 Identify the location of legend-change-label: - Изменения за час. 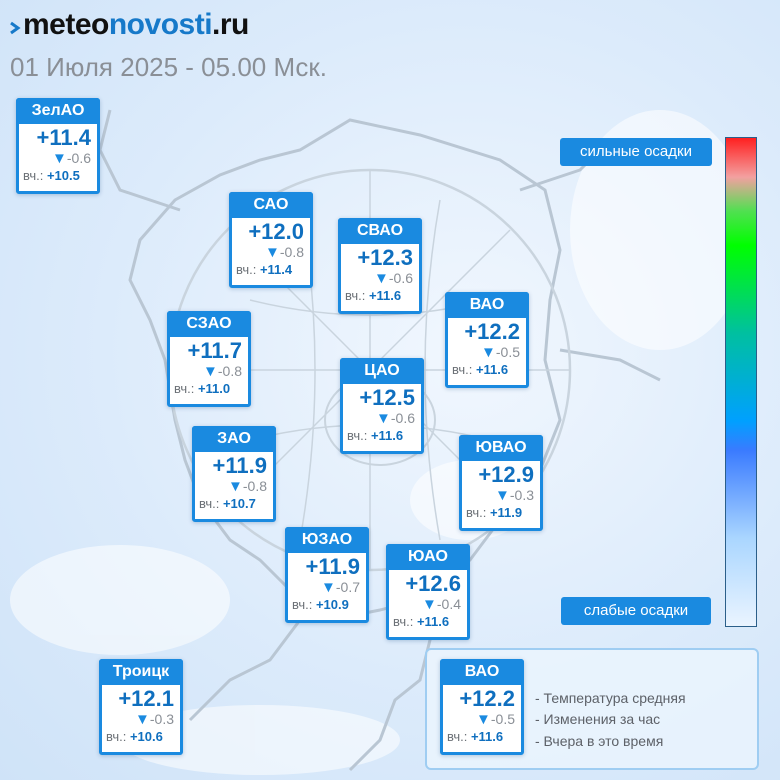
(598, 719).